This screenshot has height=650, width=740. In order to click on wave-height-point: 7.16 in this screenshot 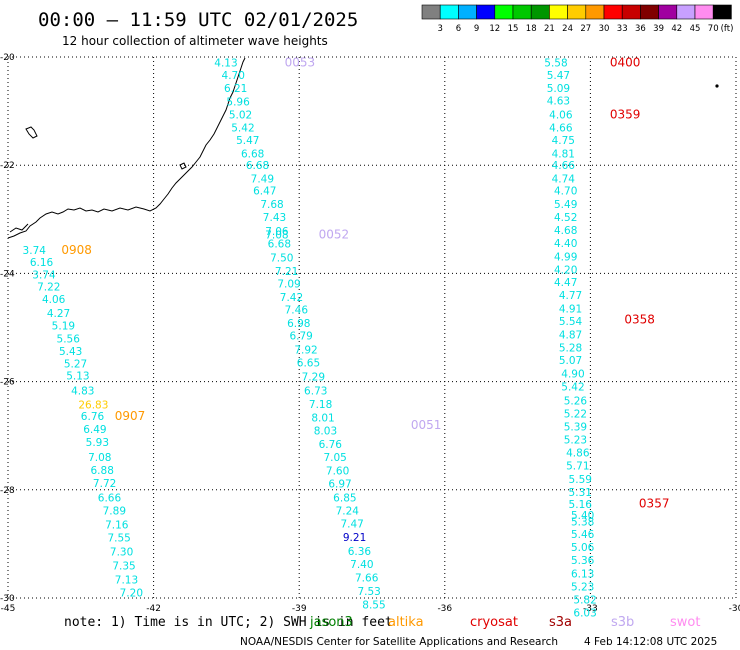, I will do `click(117, 525)`.